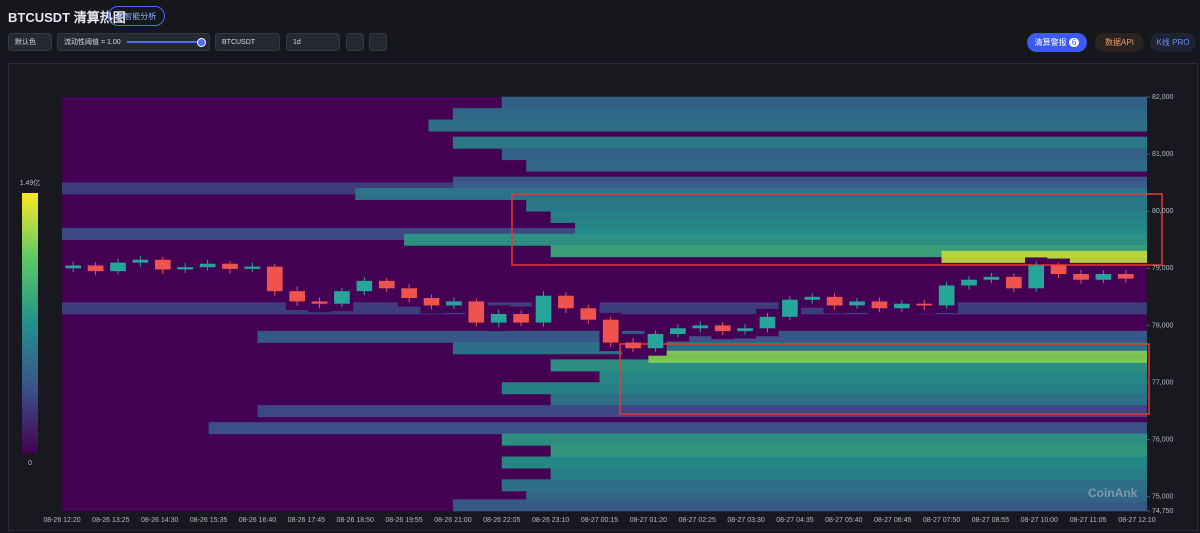 The image size is (1200, 533). What do you see at coordinates (1163, 382) in the screenshot?
I see `y-tick-label: 77,000` at bounding box center [1163, 382].